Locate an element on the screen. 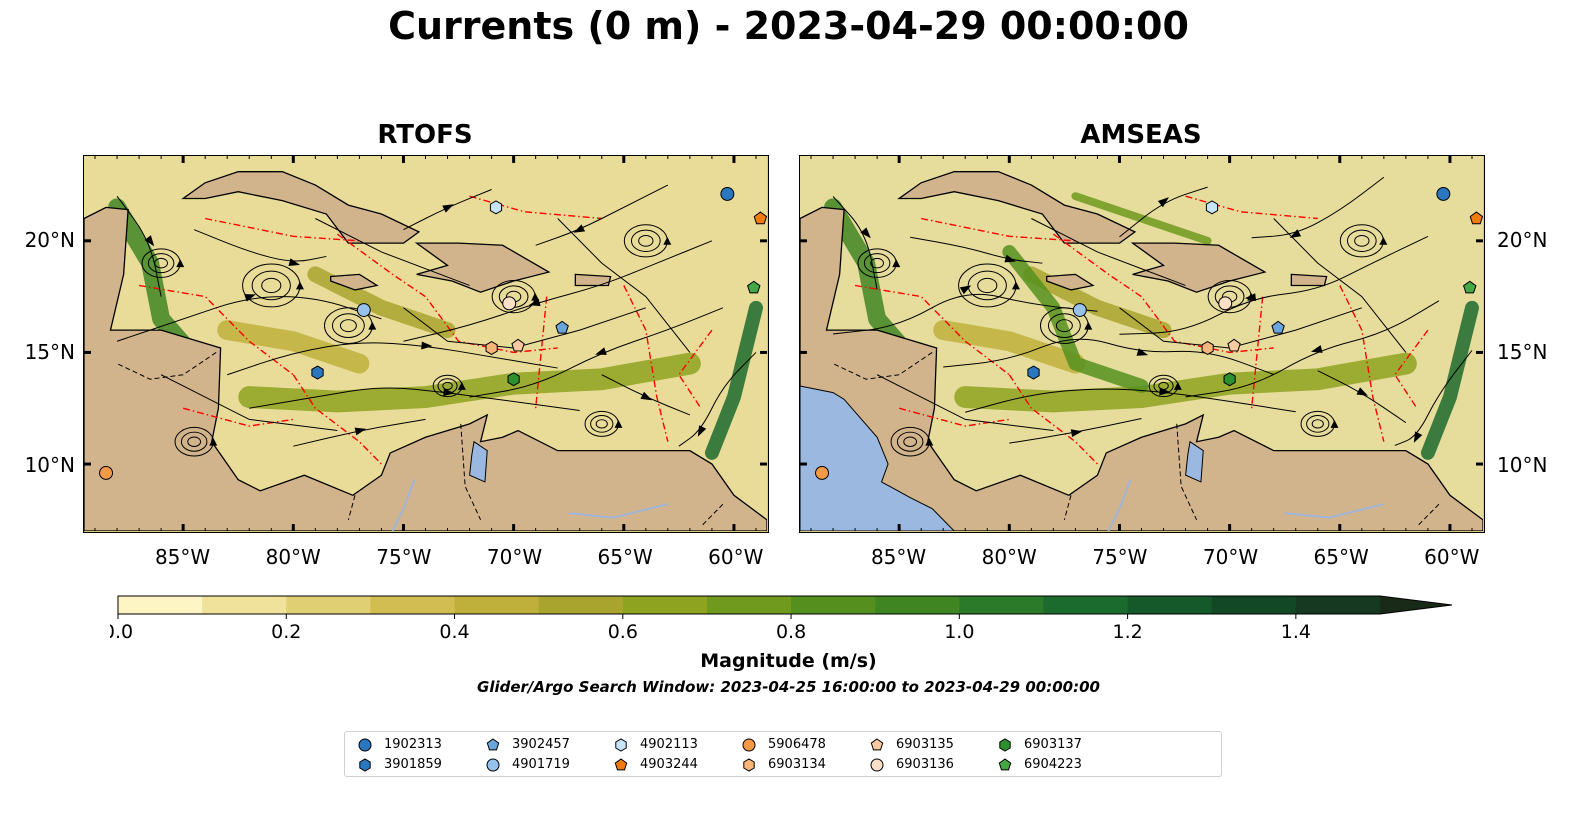 This screenshot has height=827, width=1577. colorbar-tick-label: 0.2 is located at coordinates (286, 632).